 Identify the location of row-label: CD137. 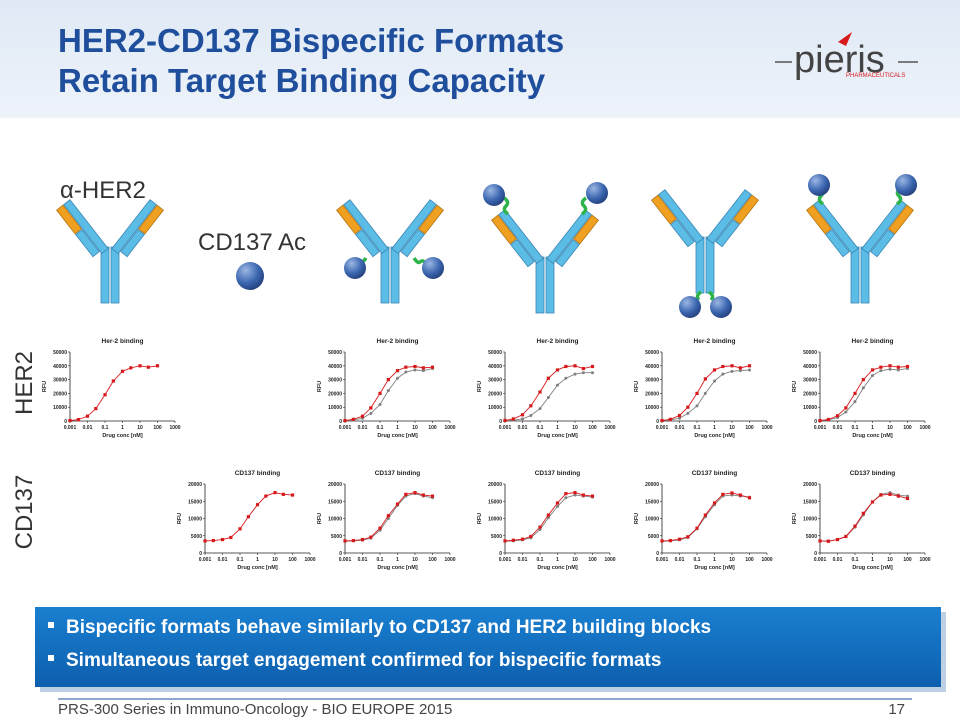
(24, 512).